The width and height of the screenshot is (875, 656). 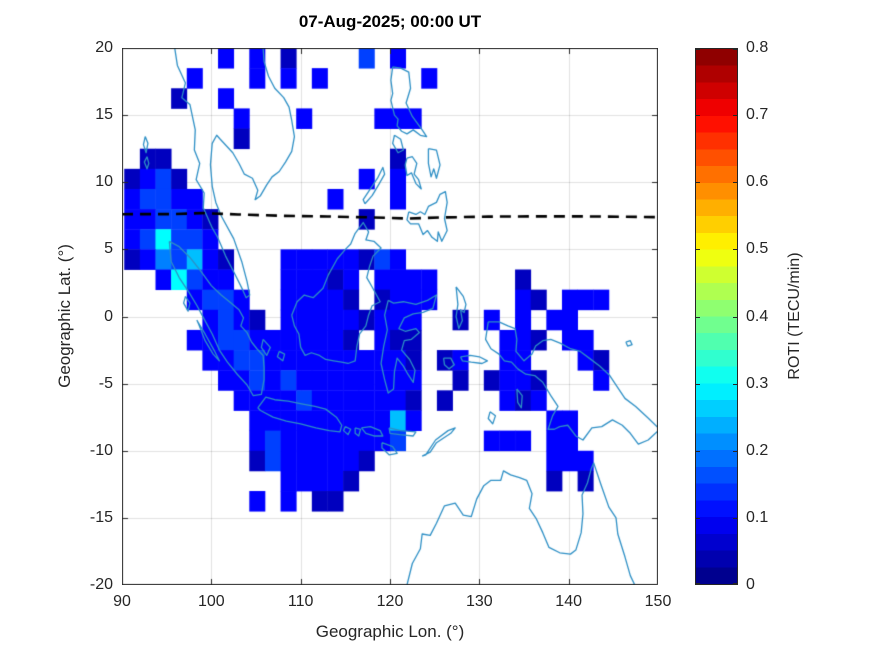 What do you see at coordinates (716, 316) in the screenshot?
I see `colorbar` at bounding box center [716, 316].